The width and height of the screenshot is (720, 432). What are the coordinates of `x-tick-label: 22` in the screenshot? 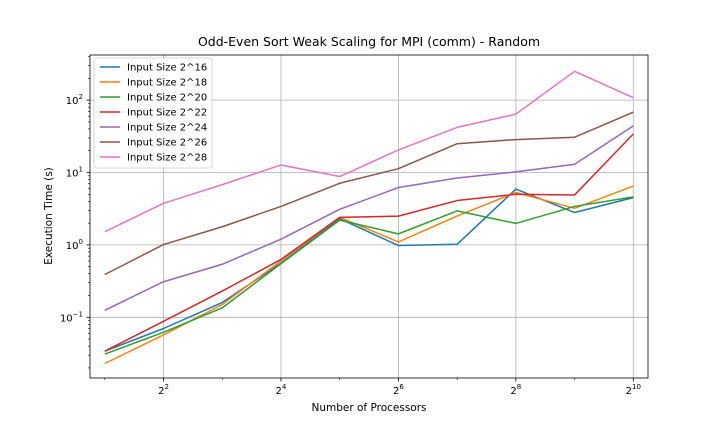 It's located at (163, 390).